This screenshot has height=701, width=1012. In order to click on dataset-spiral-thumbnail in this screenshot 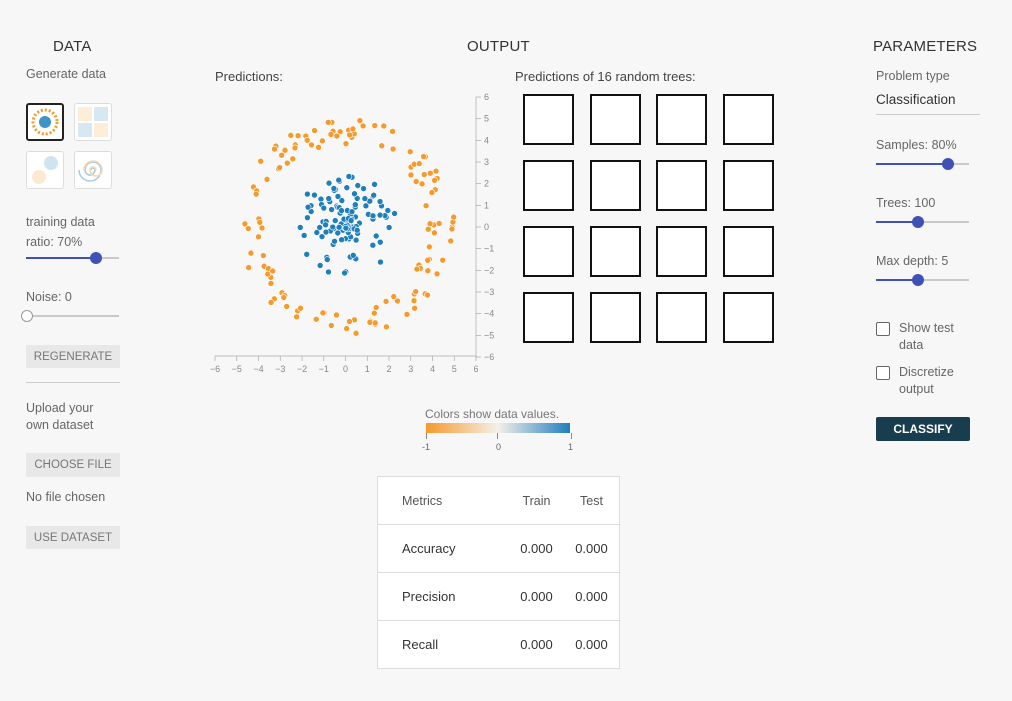, I will do `click(93, 170)`.